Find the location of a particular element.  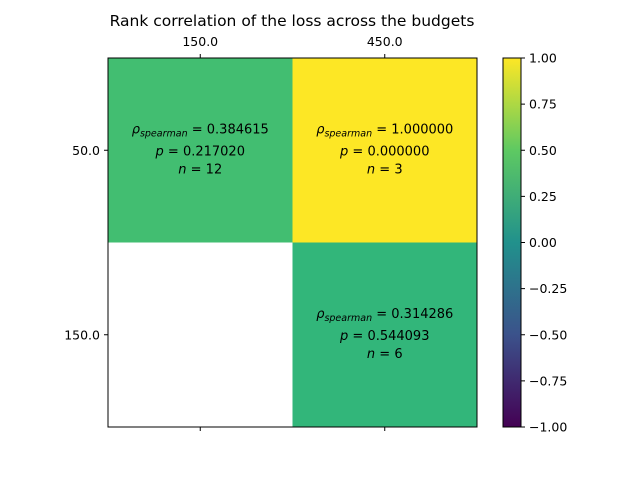

cell-p-label: p = 0.544093 is located at coordinates (384, 336).